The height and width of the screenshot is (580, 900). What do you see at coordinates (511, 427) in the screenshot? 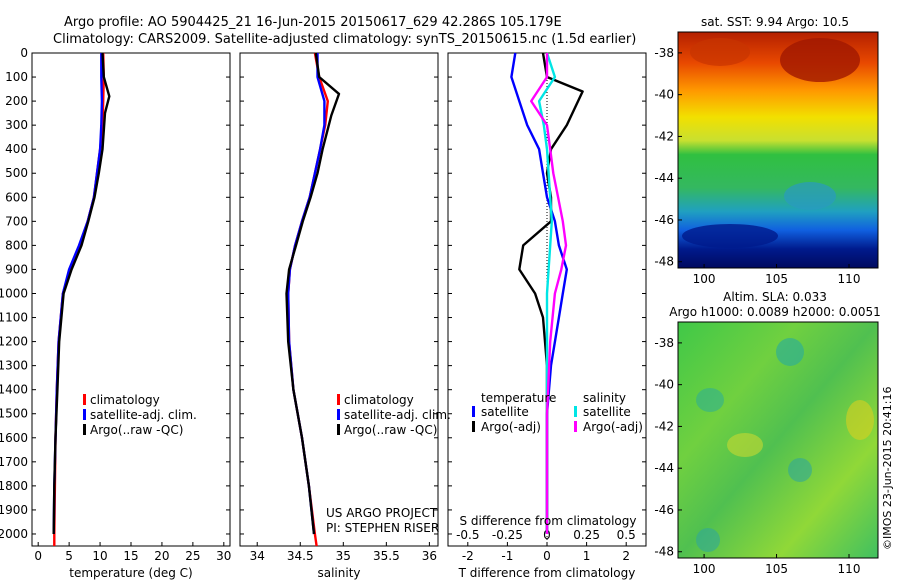
I see `legend-temp-argo: Argo(-adj)` at bounding box center [511, 427].